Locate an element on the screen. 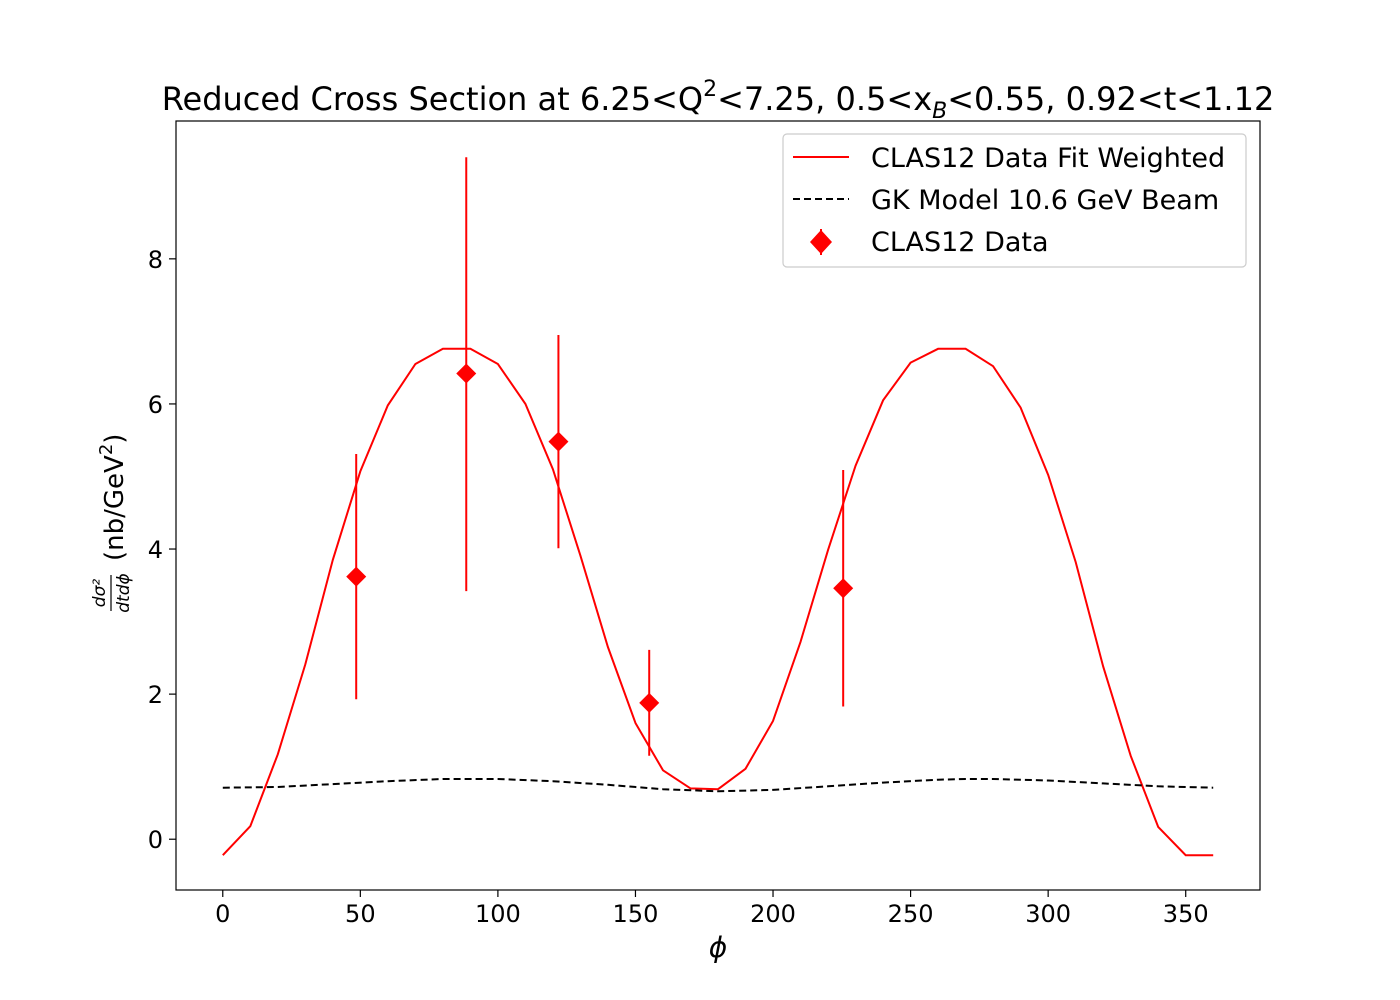  x-tick-label: 50 is located at coordinates (360, 914).